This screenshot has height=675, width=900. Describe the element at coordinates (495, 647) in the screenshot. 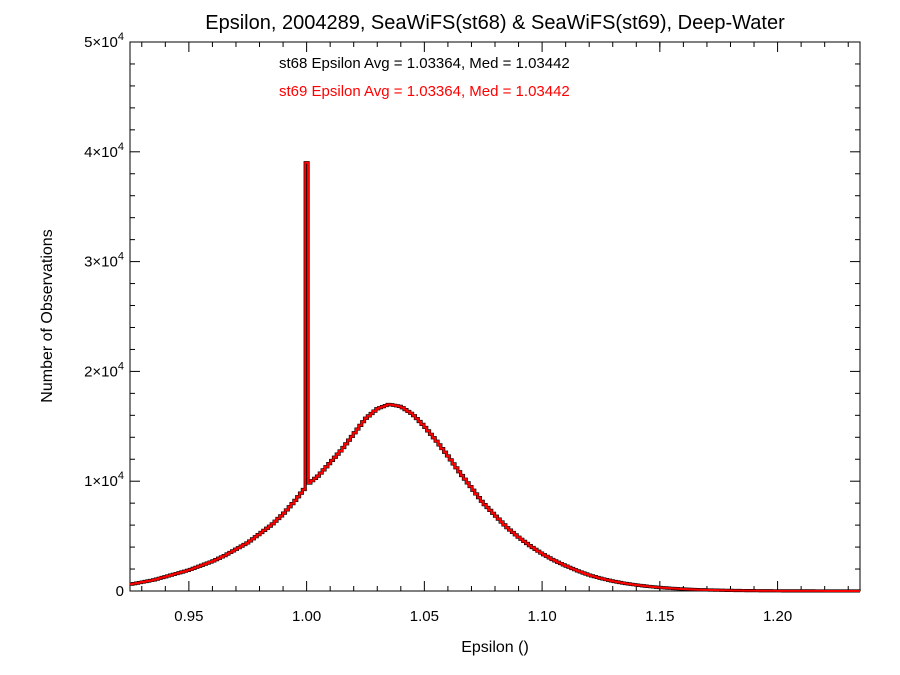

I see `x-axis-label: Epsilon ()` at that location.